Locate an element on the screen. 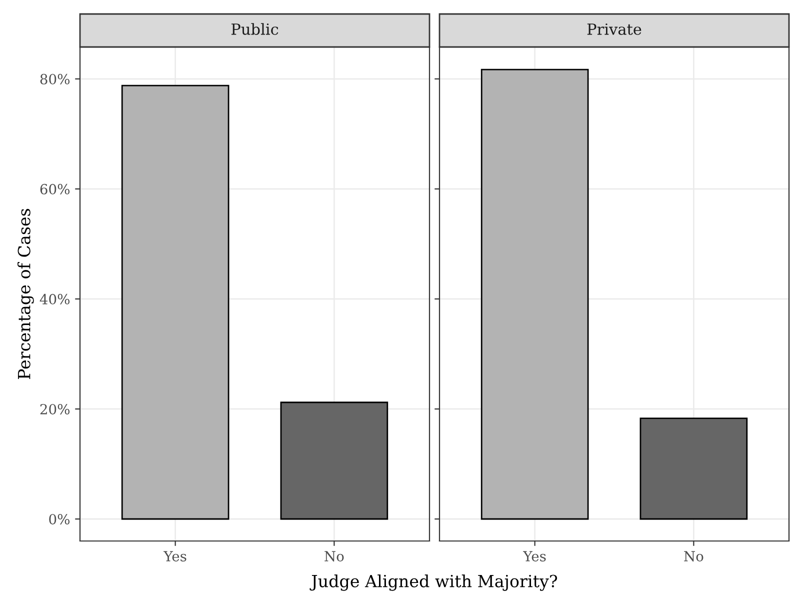 The height and width of the screenshot is (598, 792). y-tick-label: 60% is located at coordinates (55, 189).